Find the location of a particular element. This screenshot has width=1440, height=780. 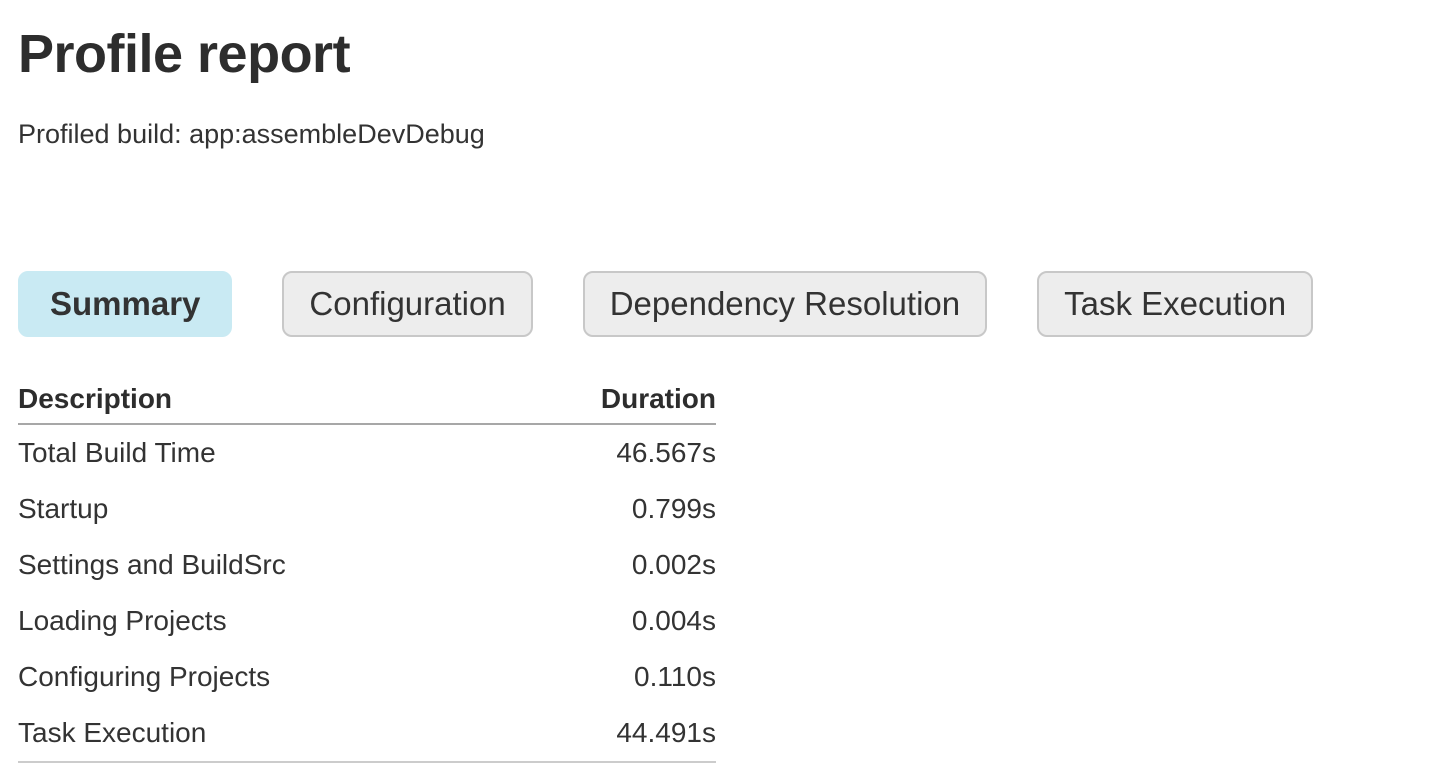

row-description: Total Build Time is located at coordinates (117, 452).